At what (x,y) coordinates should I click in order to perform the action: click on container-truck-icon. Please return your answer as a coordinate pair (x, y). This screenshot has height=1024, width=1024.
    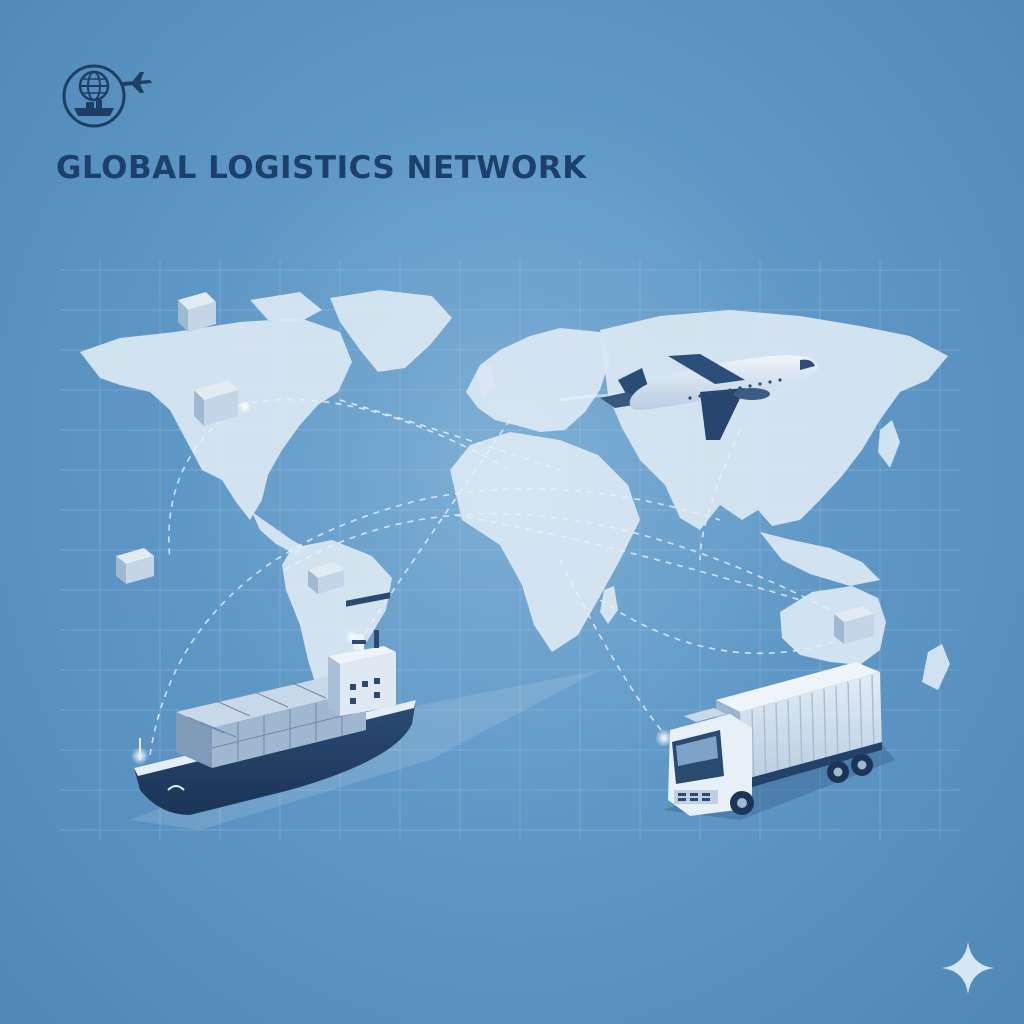
    Looking at the image, I should click on (775, 739).